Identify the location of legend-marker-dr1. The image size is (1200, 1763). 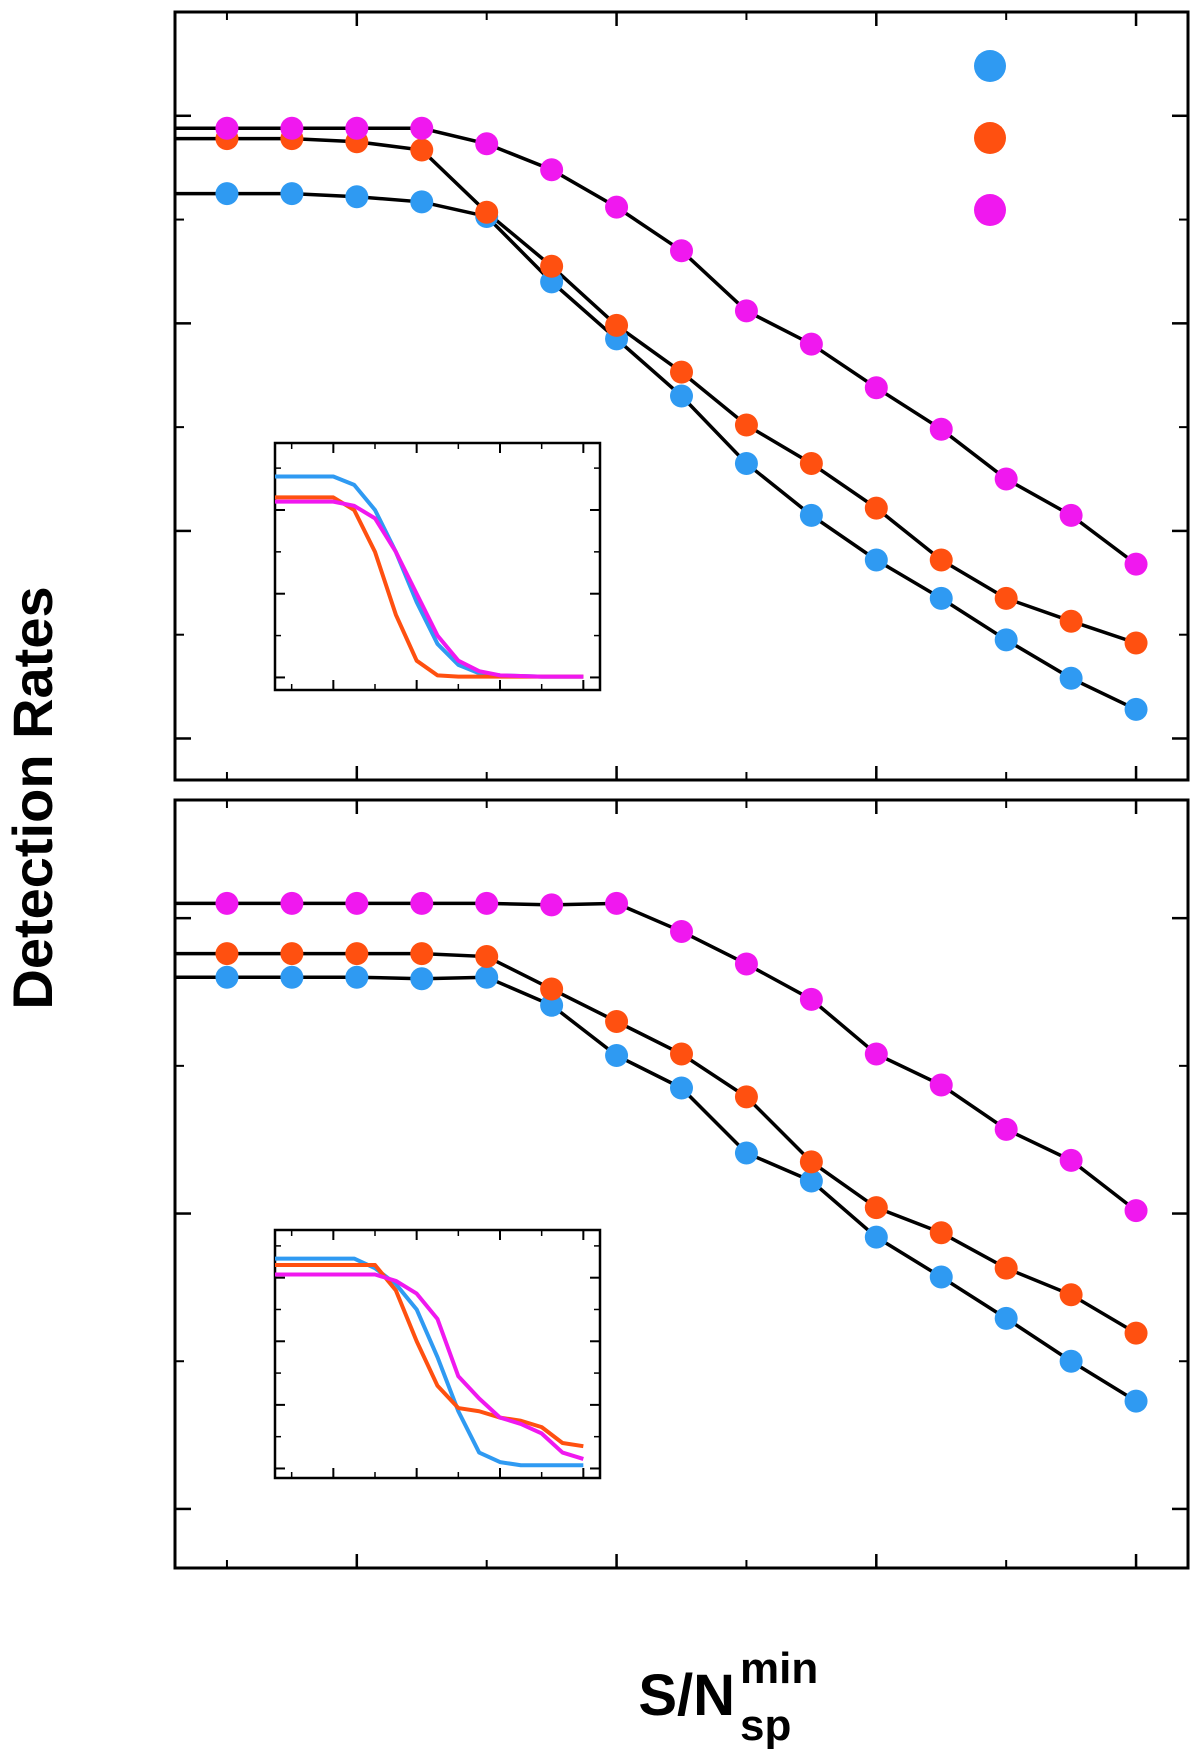
(990, 138).